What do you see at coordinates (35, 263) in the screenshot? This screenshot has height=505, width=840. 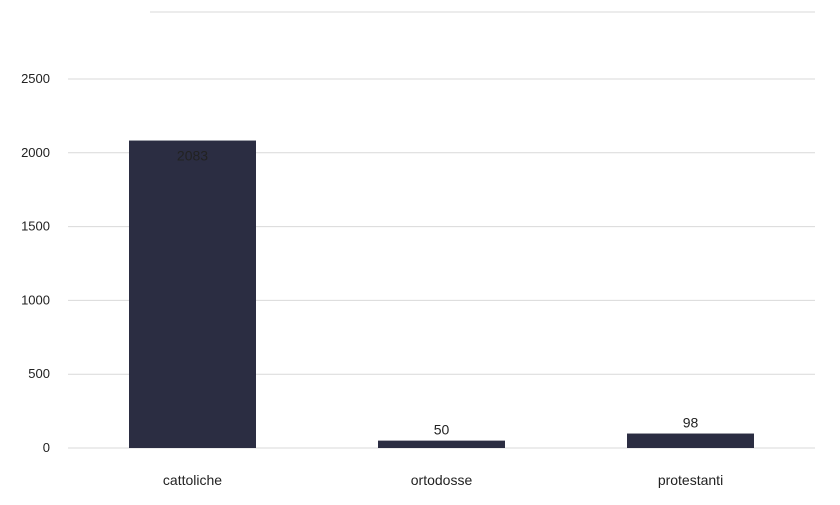 I see `y-axis-tick-labels: 0 500 1000 1500 2000 2500` at bounding box center [35, 263].